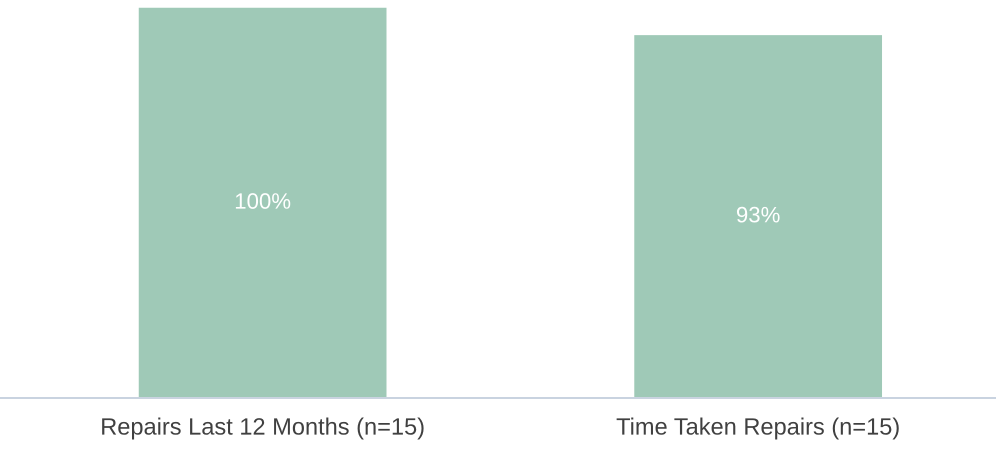 Image resolution: width=996 pixels, height=462 pixels. Describe the element at coordinates (263, 201) in the screenshot. I see `data-label: 100%` at that location.